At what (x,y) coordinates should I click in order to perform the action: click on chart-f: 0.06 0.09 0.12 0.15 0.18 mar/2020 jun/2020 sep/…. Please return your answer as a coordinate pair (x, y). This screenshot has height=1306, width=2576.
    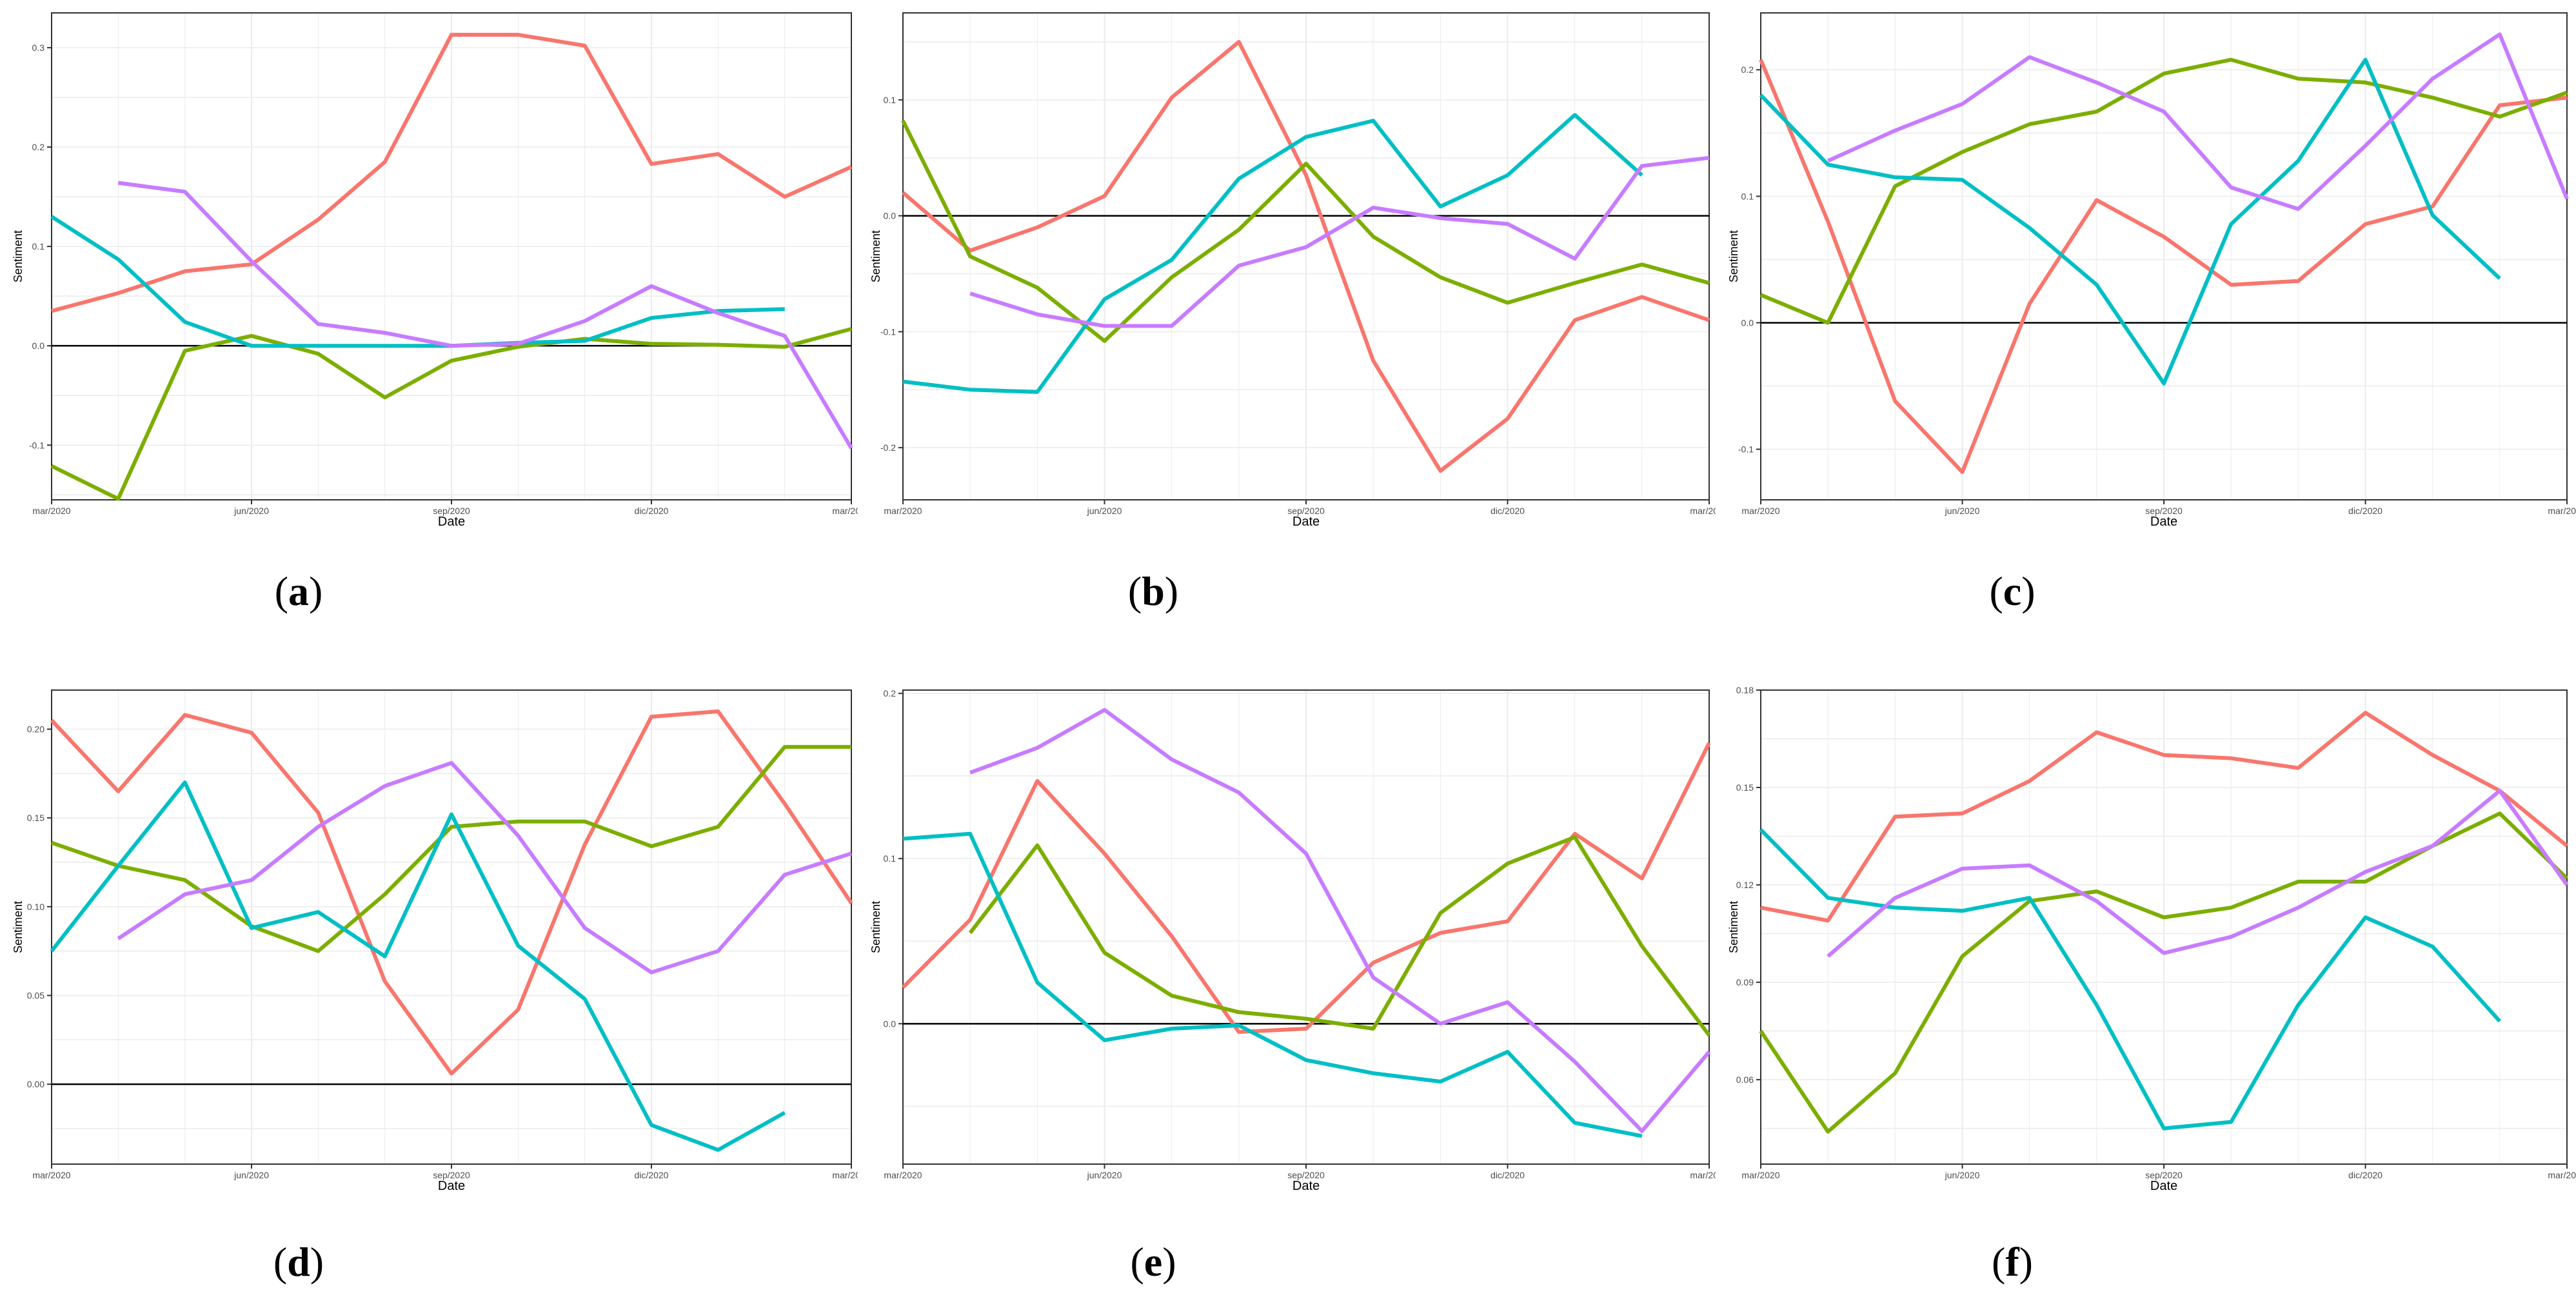
    Looking at the image, I should click on (2151, 939).